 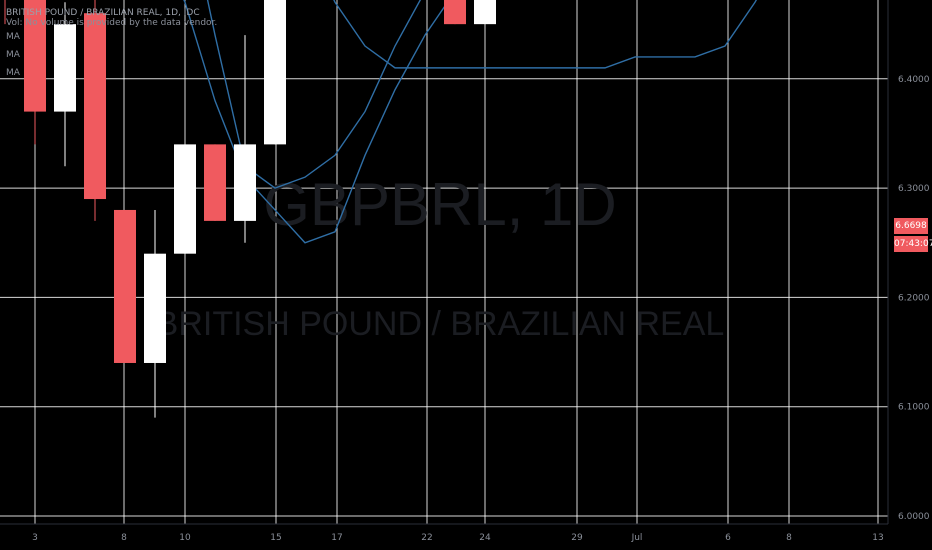 What do you see at coordinates (13, 73) in the screenshot?
I see `legend-ma-3: MA` at bounding box center [13, 73].